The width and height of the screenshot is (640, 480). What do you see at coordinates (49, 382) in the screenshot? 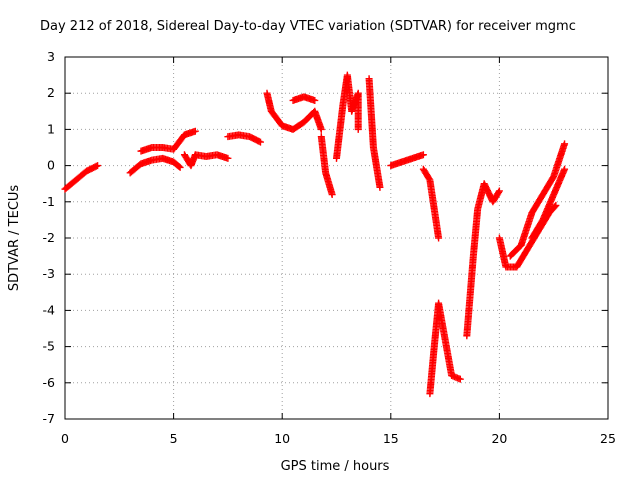
I see `y-tick-label: -6` at bounding box center [49, 382].